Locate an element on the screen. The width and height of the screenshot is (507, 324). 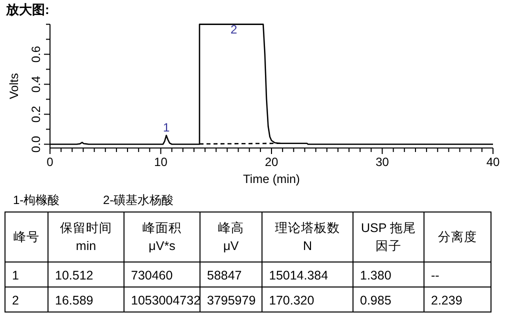
annotation: 2 is located at coordinates (234, 29).